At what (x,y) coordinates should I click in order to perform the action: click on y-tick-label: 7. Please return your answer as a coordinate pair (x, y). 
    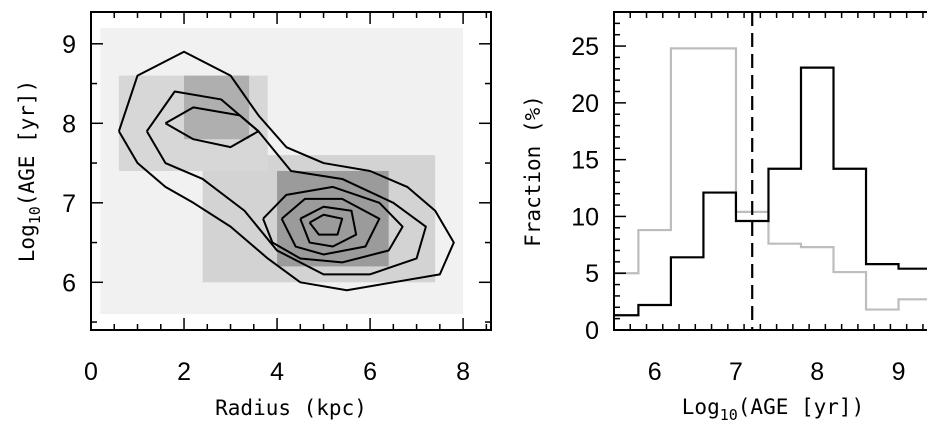
    Looking at the image, I should click on (69, 204).